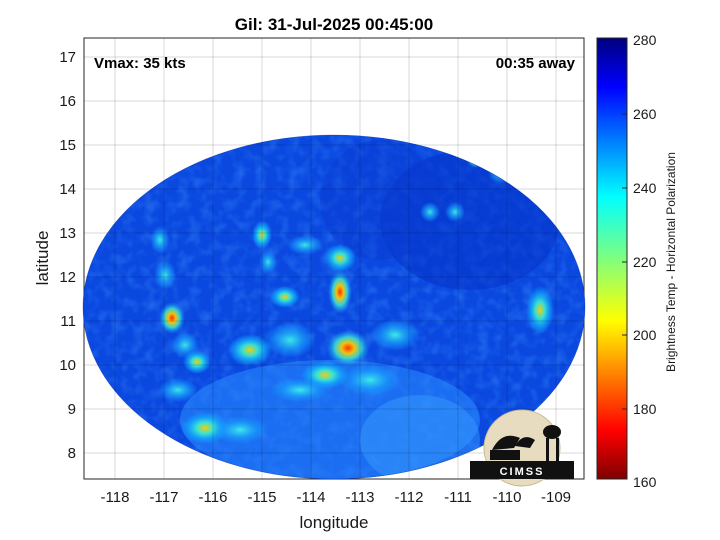  What do you see at coordinates (645, 40) in the screenshot?
I see `colorbar-tick-label: 280` at bounding box center [645, 40].